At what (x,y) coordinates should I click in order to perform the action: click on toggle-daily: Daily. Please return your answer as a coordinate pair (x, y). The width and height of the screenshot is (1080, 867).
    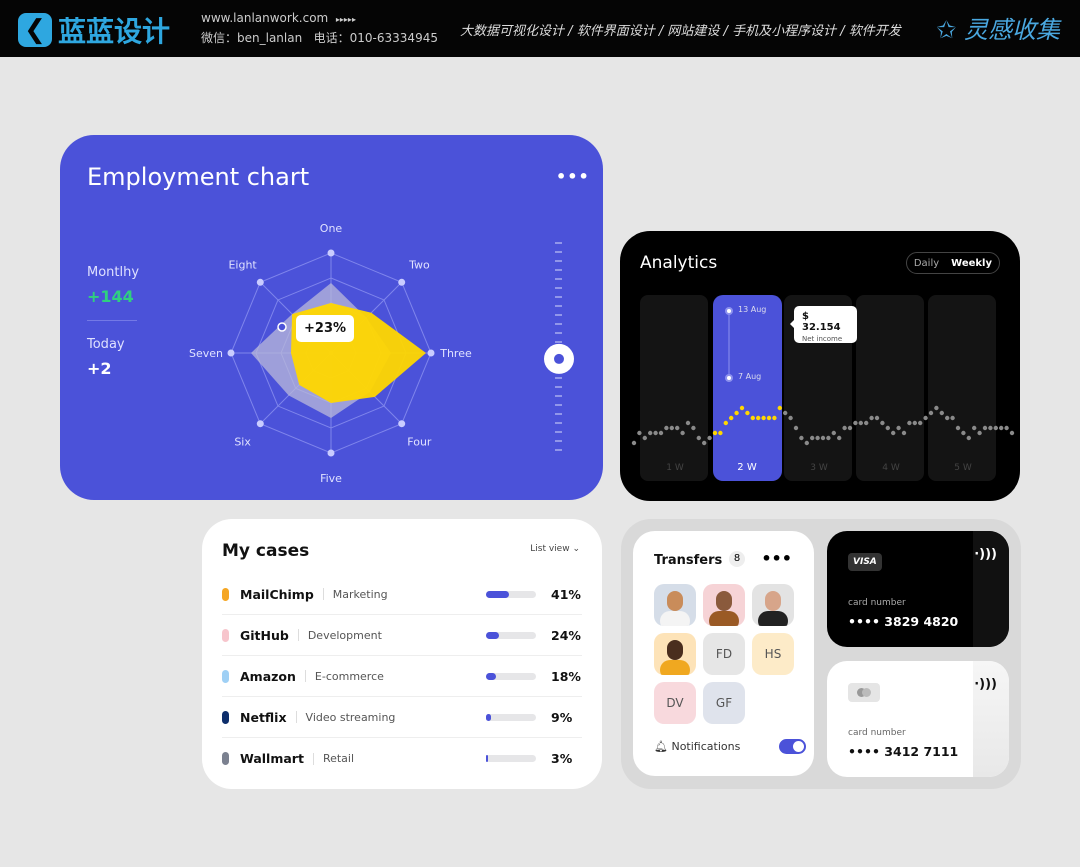
    Looking at the image, I should click on (926, 263).